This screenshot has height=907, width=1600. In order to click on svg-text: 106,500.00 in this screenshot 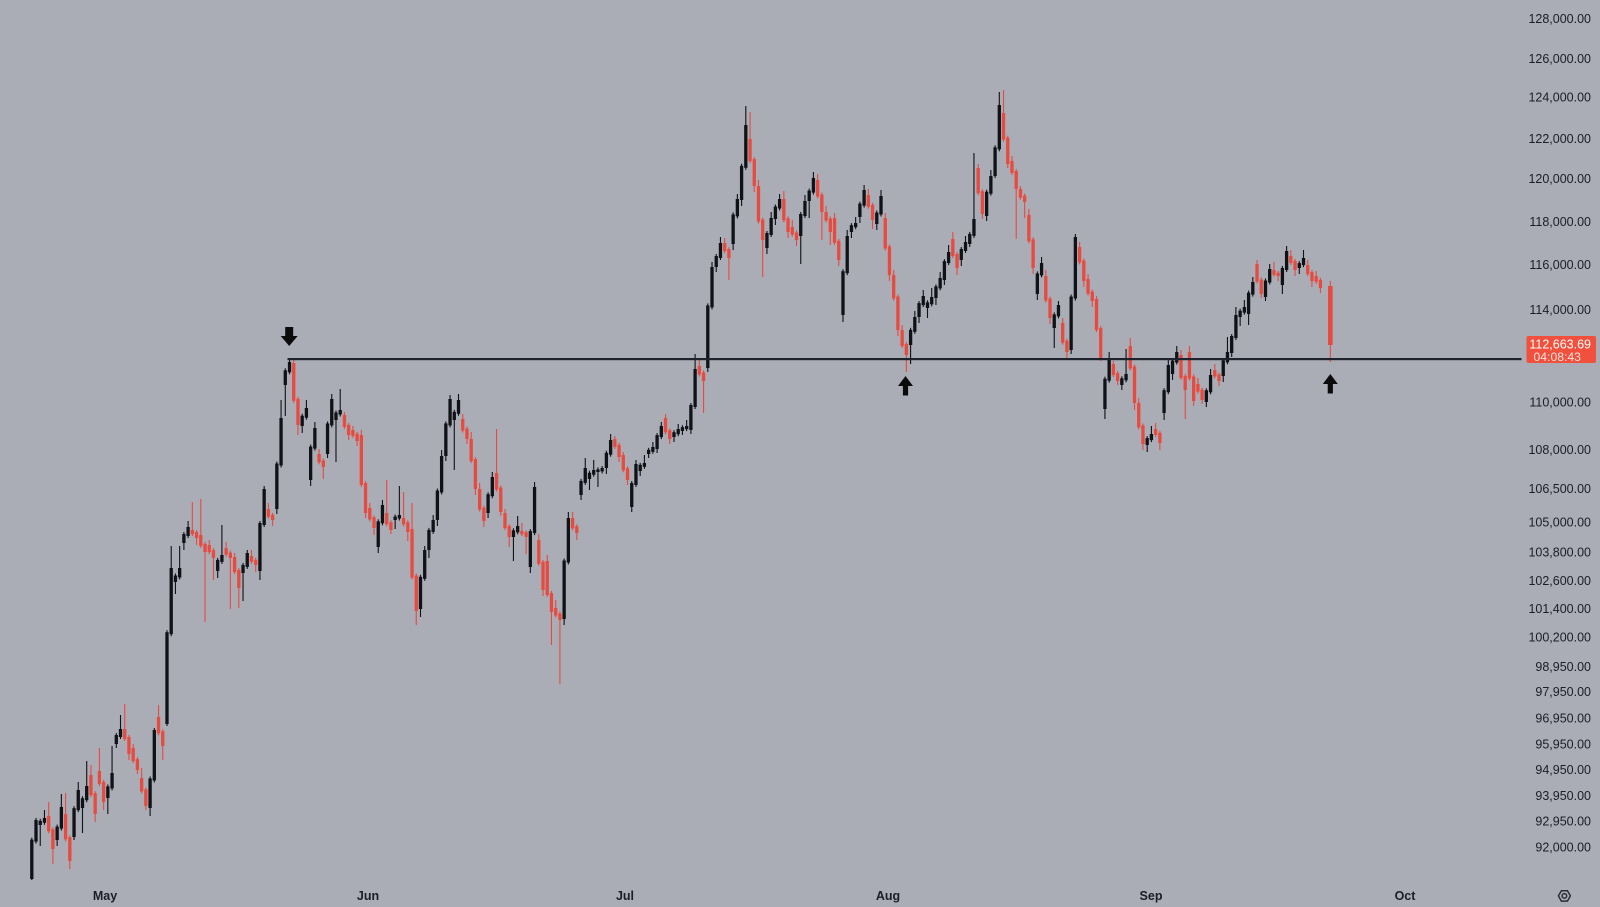, I will do `click(1559, 489)`.